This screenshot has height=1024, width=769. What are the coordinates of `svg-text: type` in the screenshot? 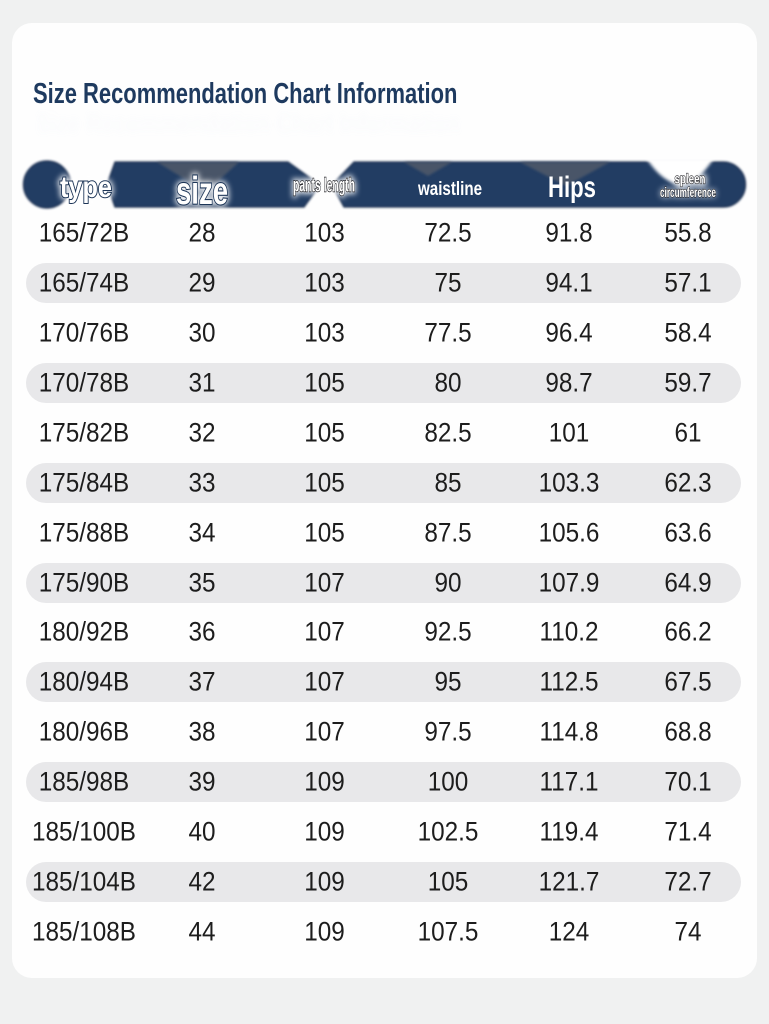 It's located at (86, 187).